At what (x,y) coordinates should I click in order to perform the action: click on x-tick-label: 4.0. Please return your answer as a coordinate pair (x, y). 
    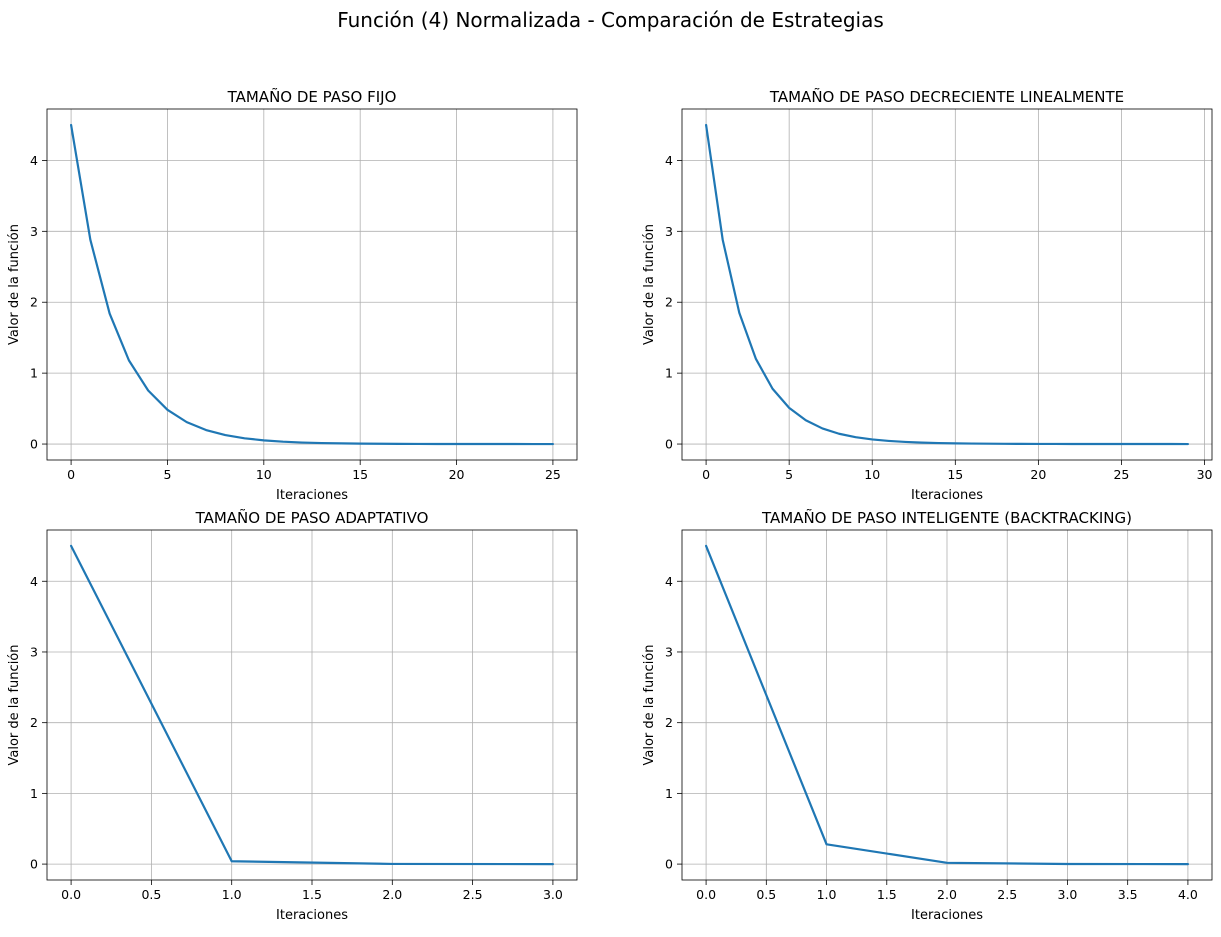
    Looking at the image, I should click on (1188, 894).